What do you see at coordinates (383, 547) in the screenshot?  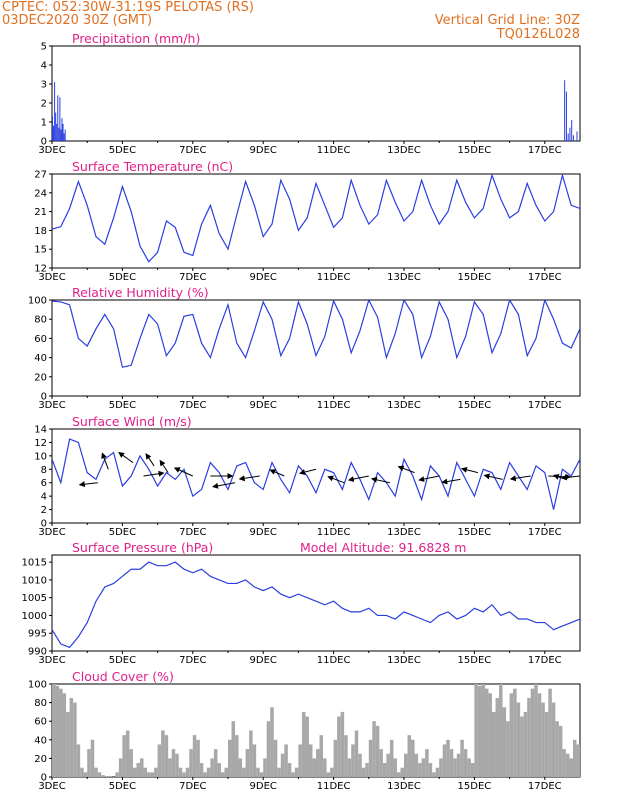 I see `panel-annotation: Model Altitude: 91.6828 m` at bounding box center [383, 547].